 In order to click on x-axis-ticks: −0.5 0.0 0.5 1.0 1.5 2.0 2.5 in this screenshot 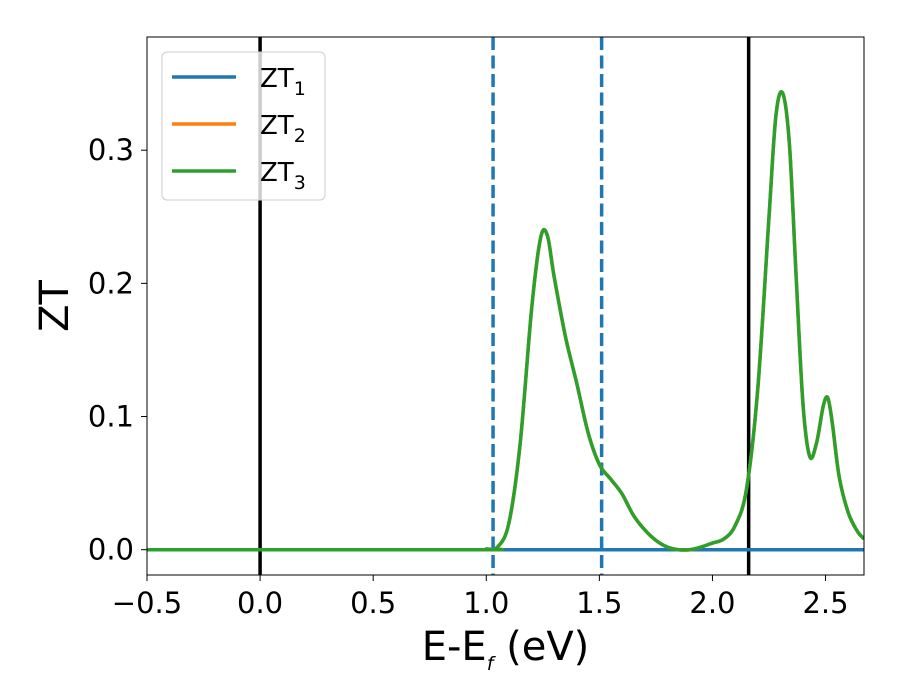, I will do `click(480, 597)`.